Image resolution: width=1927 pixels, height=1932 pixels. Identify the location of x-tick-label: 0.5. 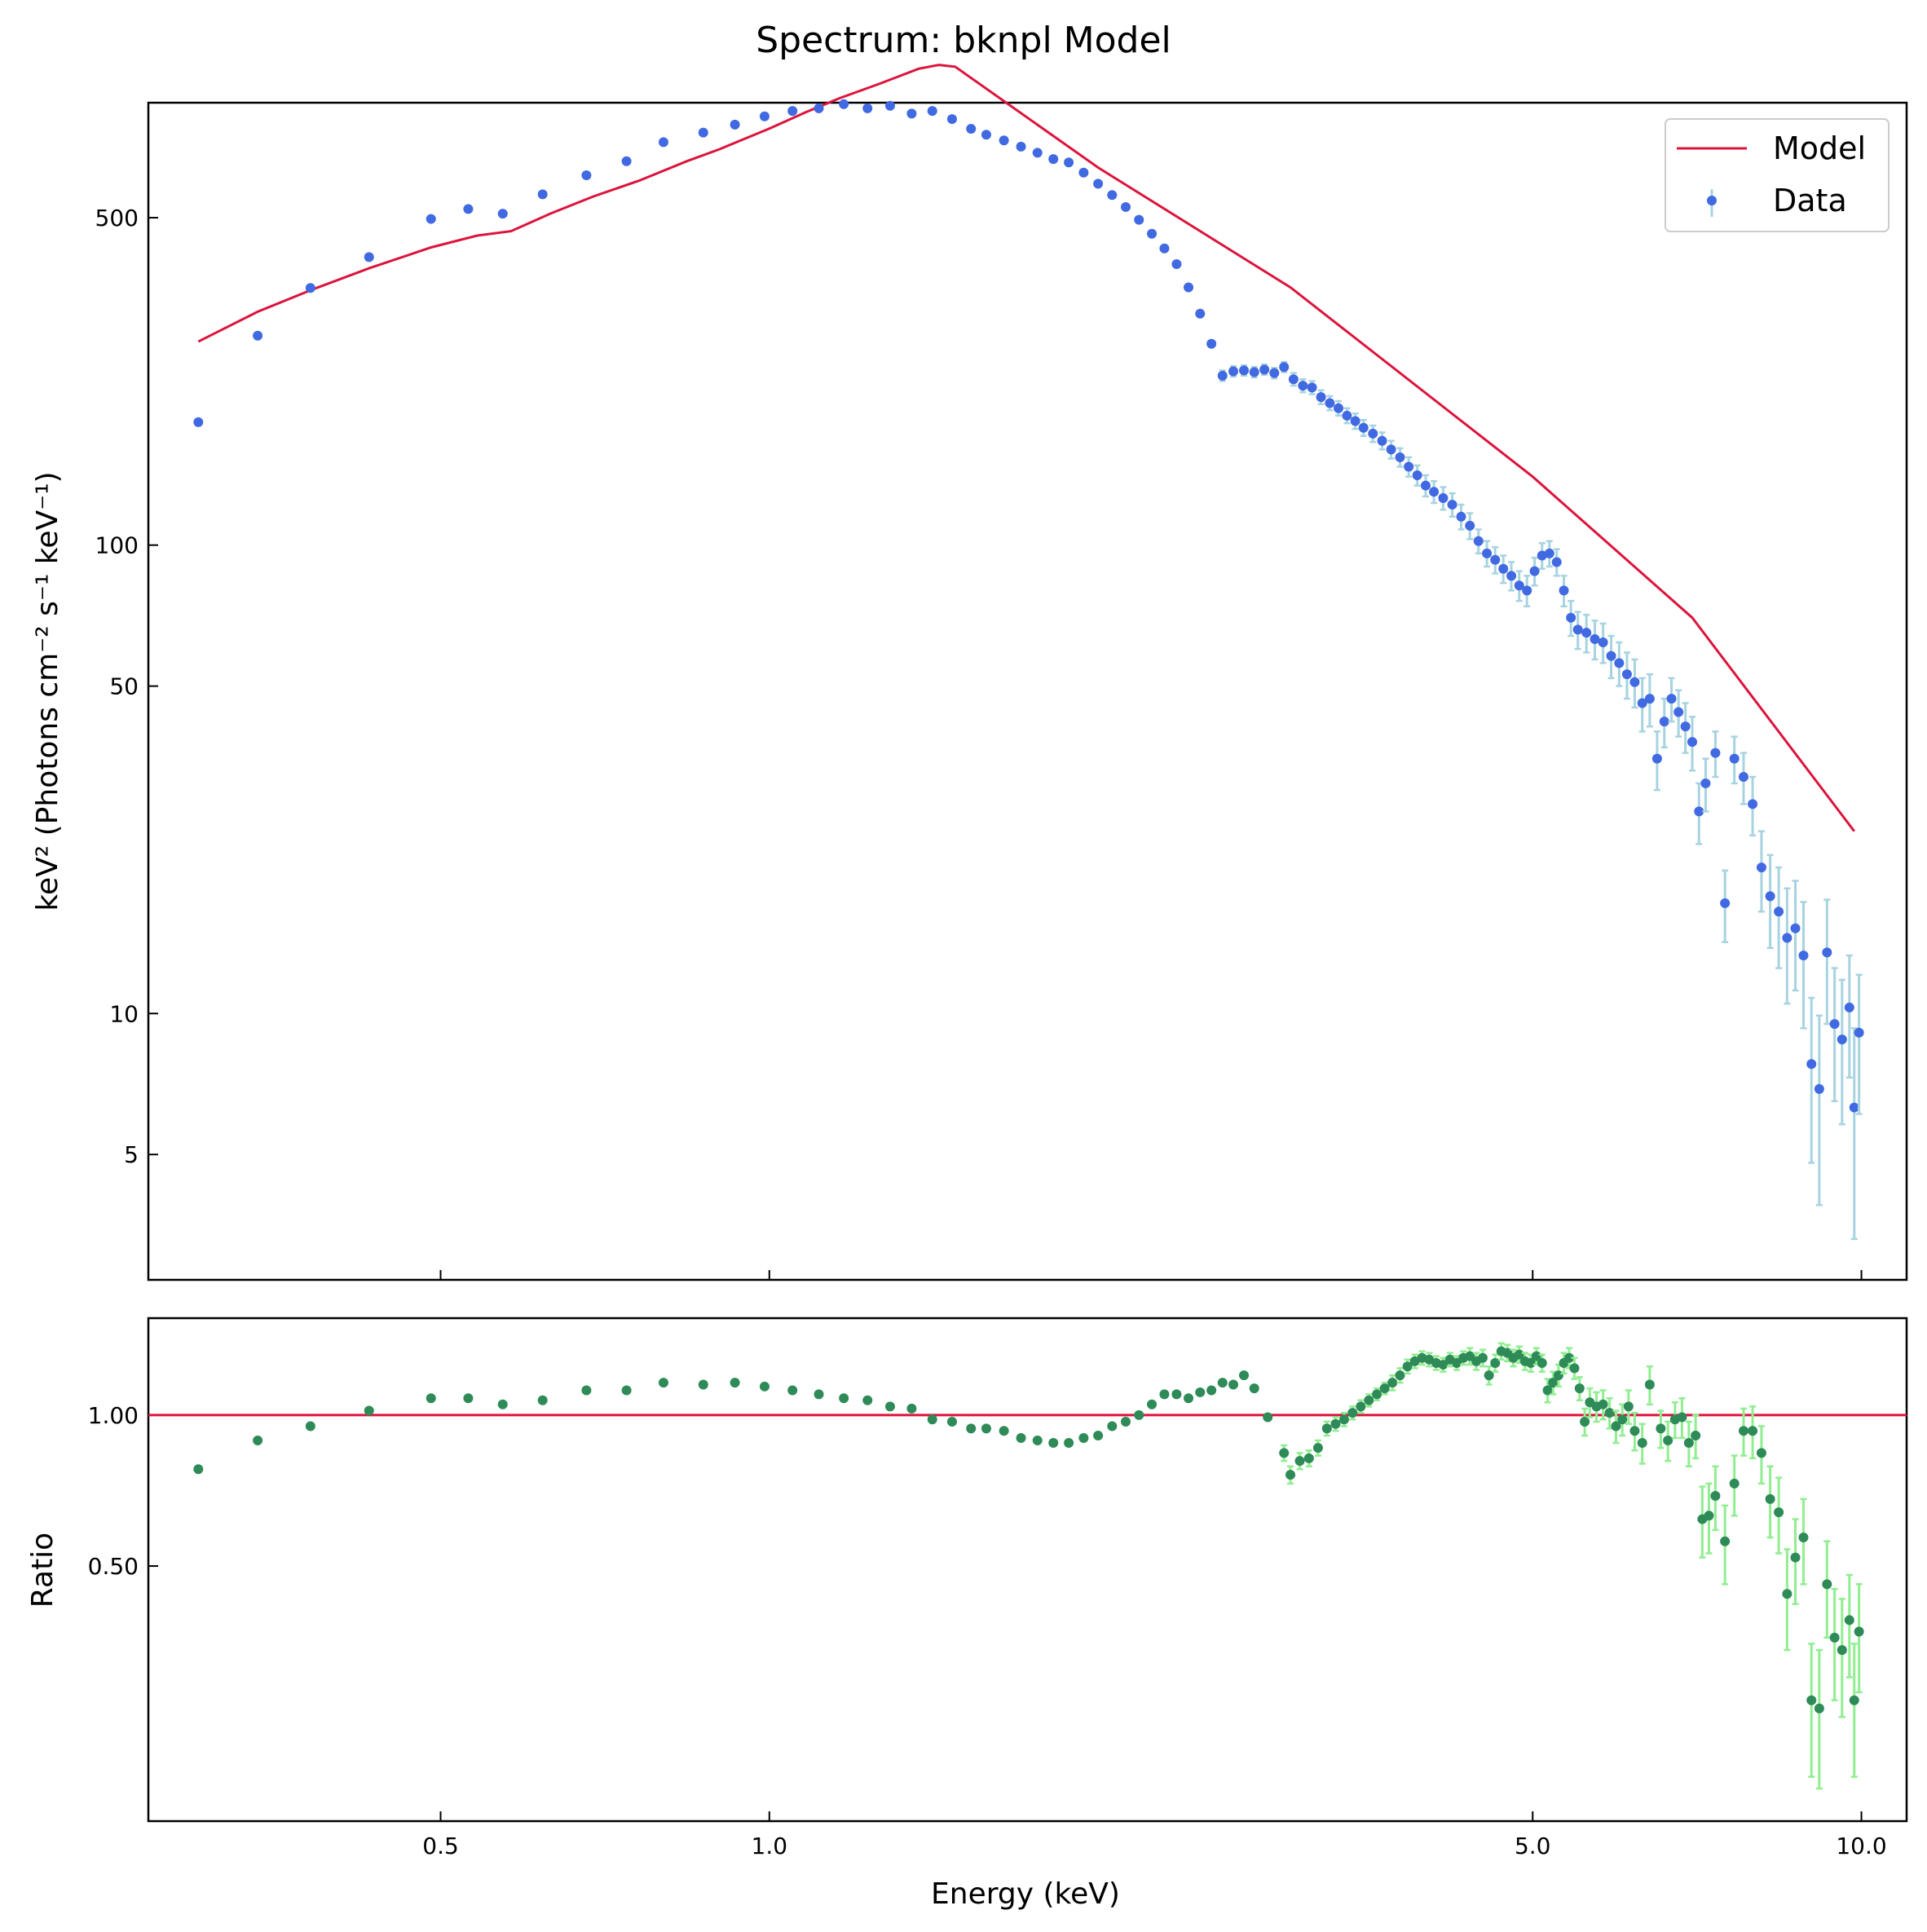
(441, 1846).